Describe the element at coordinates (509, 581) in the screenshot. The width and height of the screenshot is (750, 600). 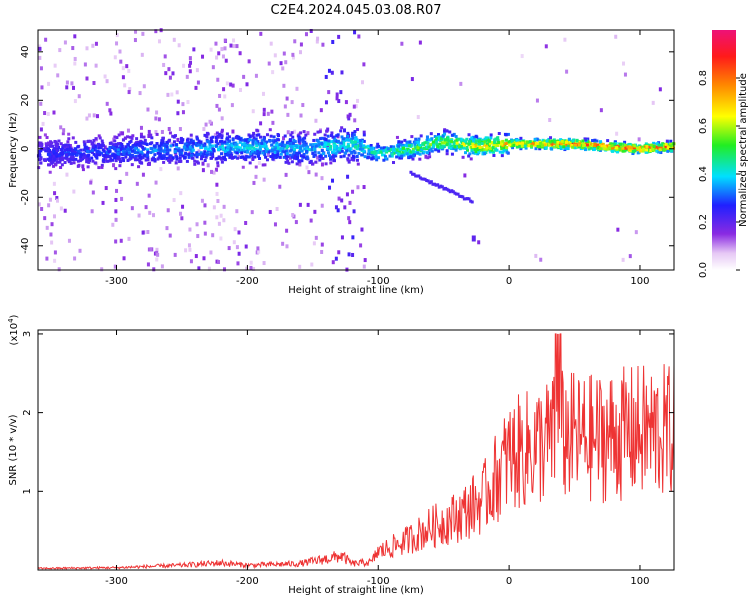
I see `snr-x-tick-label: 0` at that location.